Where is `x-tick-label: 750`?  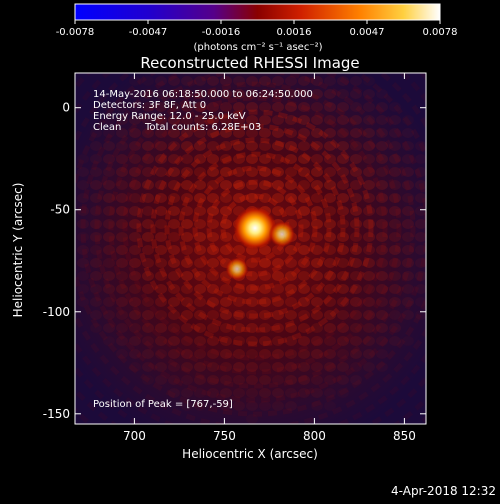 x-tick-label: 750 is located at coordinates (224, 436).